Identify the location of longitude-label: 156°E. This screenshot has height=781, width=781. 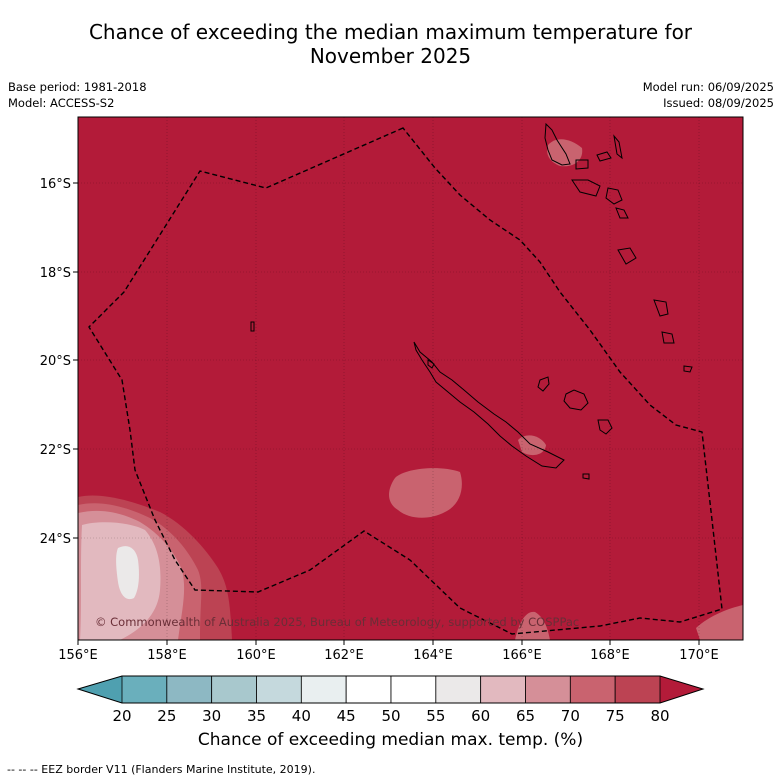
(78, 655).